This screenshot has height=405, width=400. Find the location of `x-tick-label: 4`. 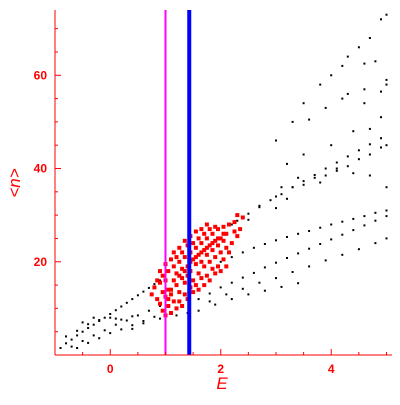

x-tick-label: 4 is located at coordinates (331, 369).